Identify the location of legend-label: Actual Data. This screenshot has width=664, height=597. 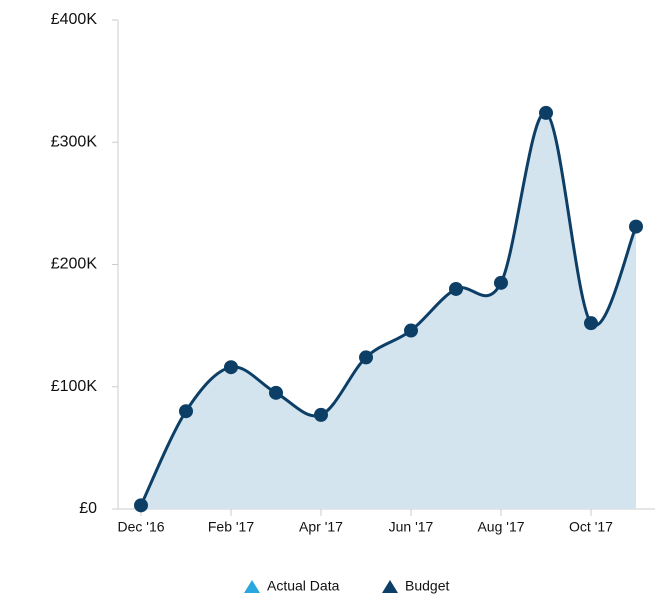
(303, 586).